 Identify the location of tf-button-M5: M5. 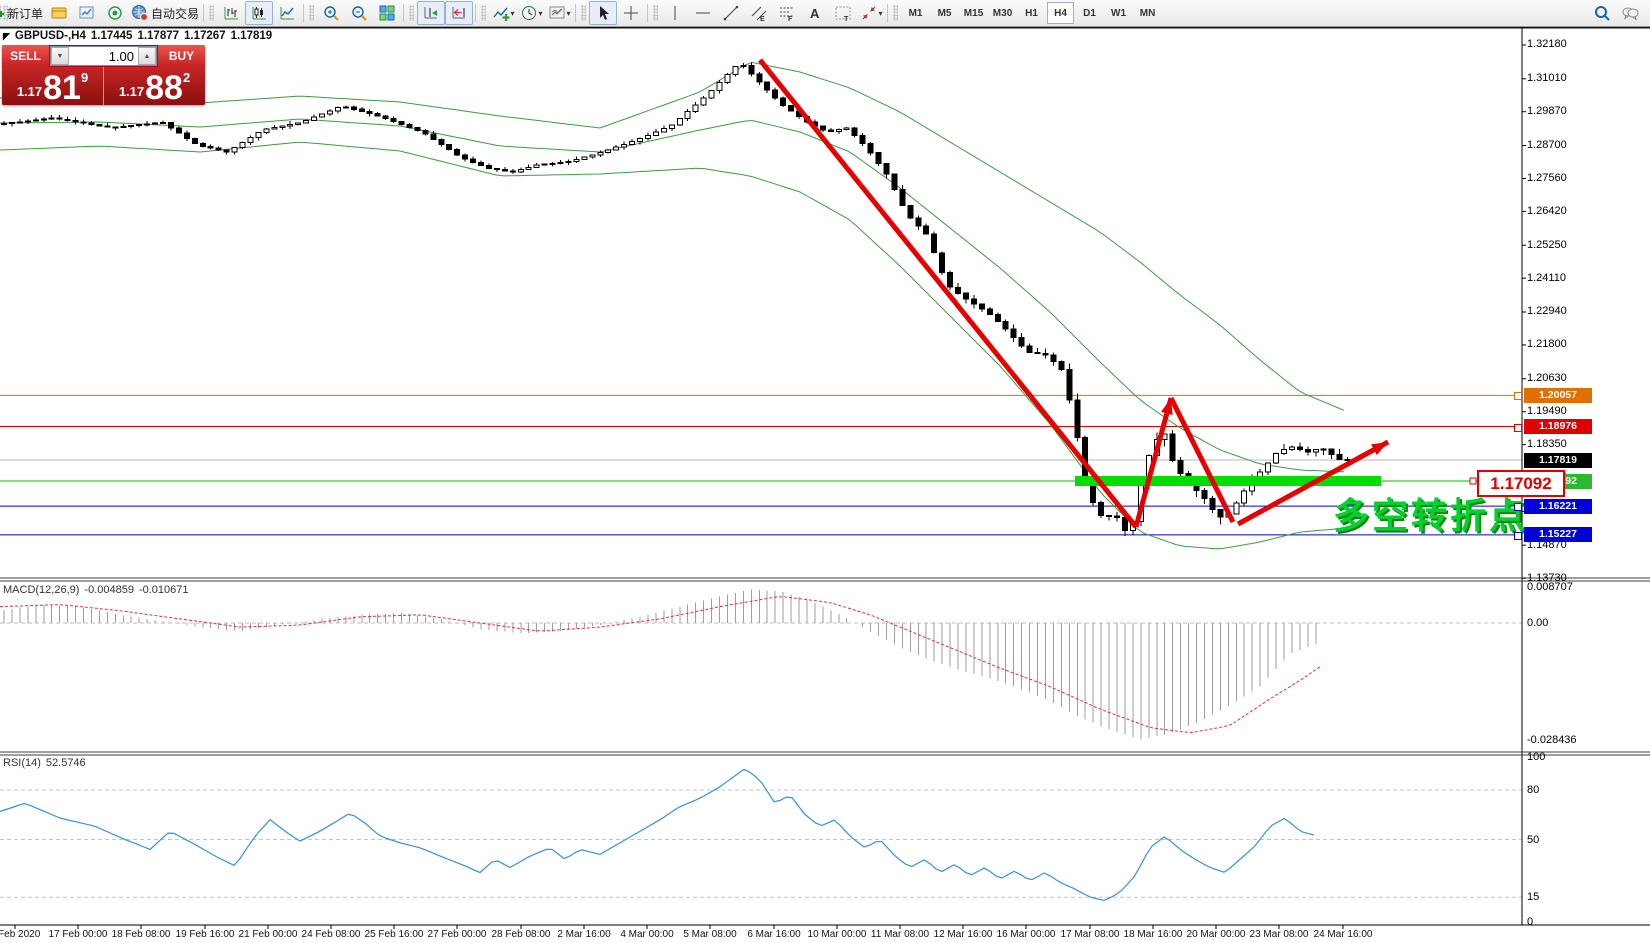
(944, 13).